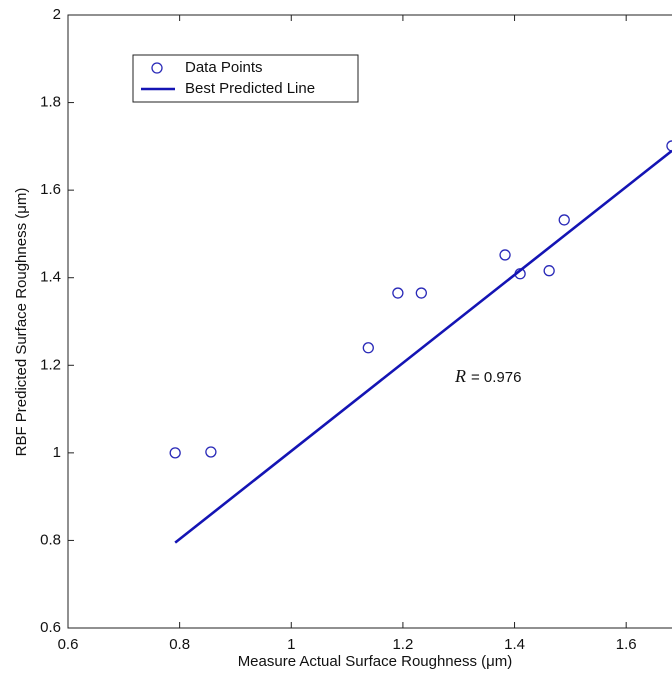 Image resolution: width=672 pixels, height=677 pixels. Describe the element at coordinates (291, 644) in the screenshot. I see `x-tick-label: 1` at that location.